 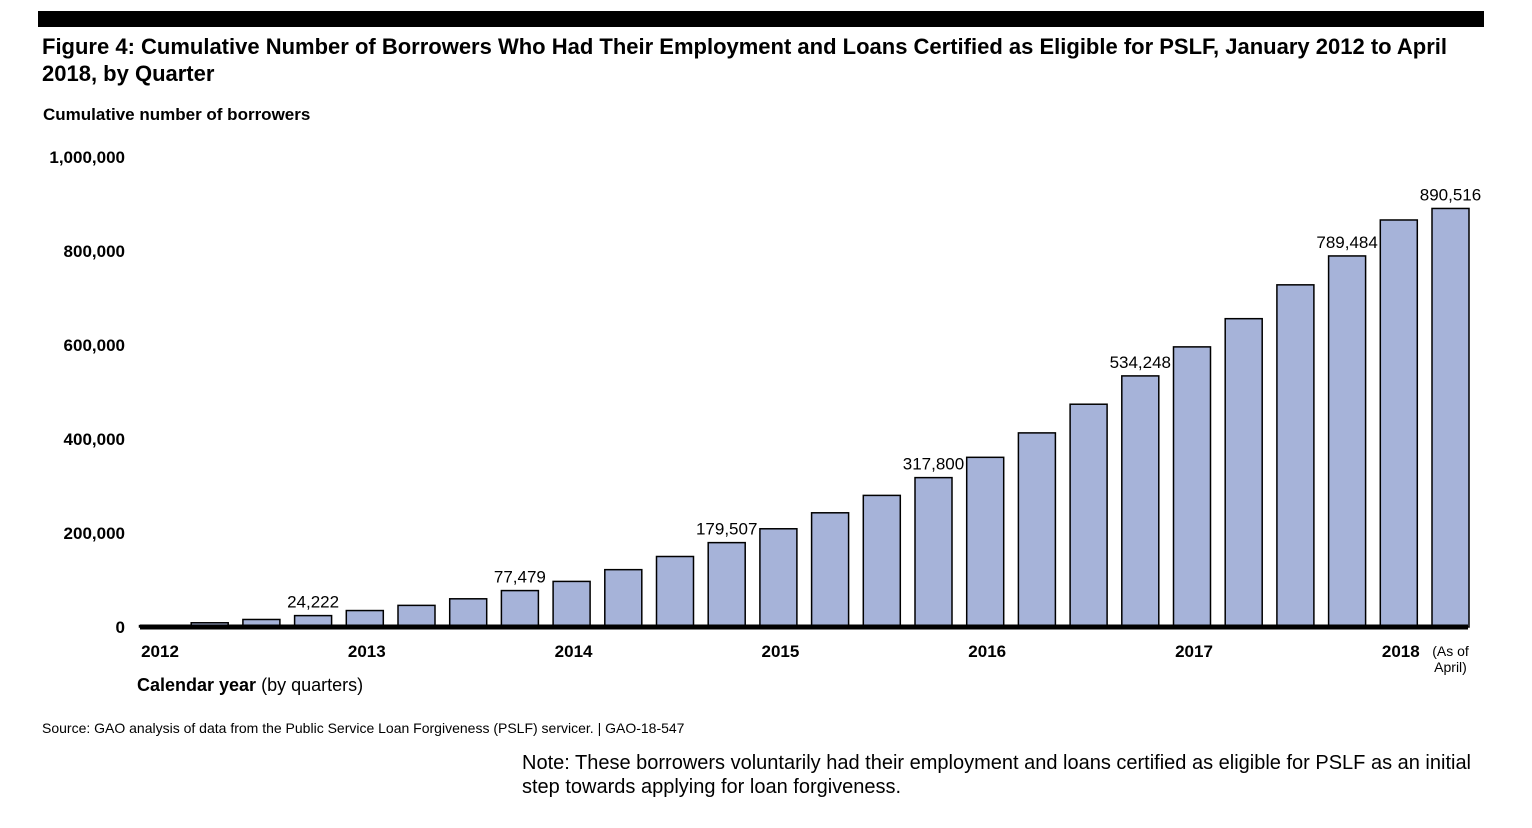 I want to click on x-tick-label: 2012, so click(x=160, y=651).